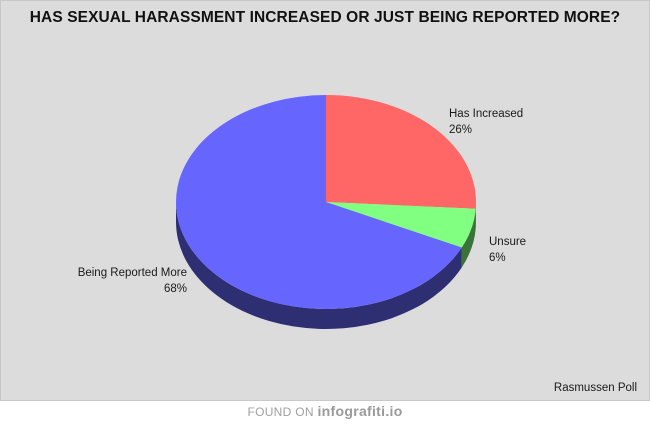 The width and height of the screenshot is (650, 424). I want to click on footer-credit: FOUND ON infografiti.io, so click(325, 412).